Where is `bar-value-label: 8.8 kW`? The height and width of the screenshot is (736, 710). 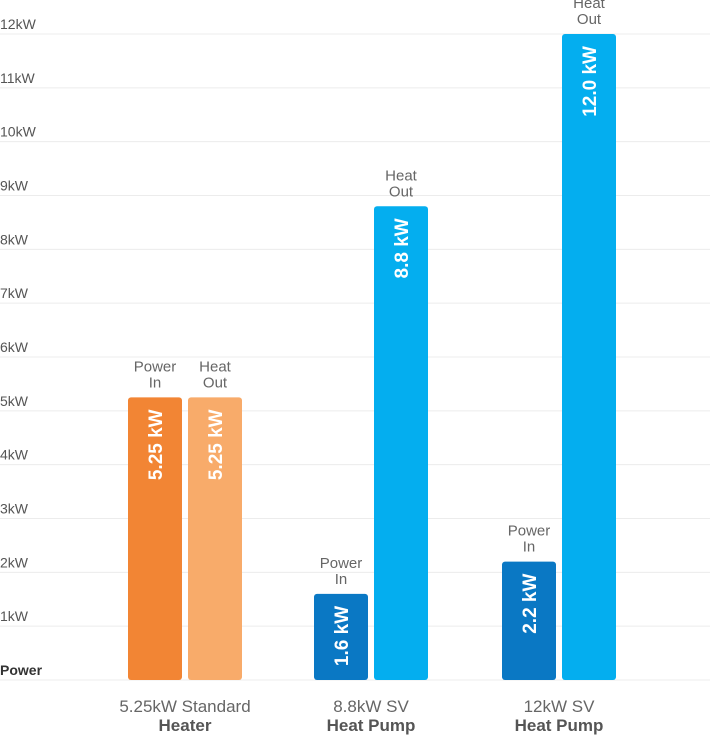
bar-value-label: 8.8 kW is located at coordinates (402, 248).